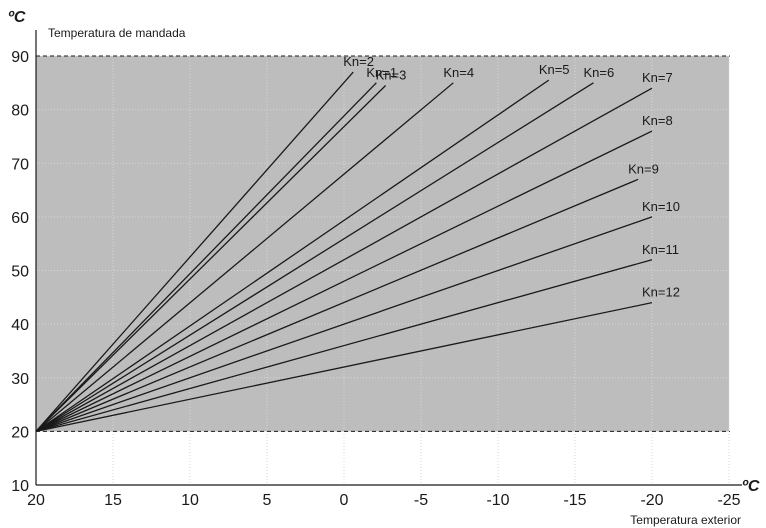 The image size is (766, 528). What do you see at coordinates (20, 486) in the screenshot?
I see `y-tick-label: 10` at bounding box center [20, 486].